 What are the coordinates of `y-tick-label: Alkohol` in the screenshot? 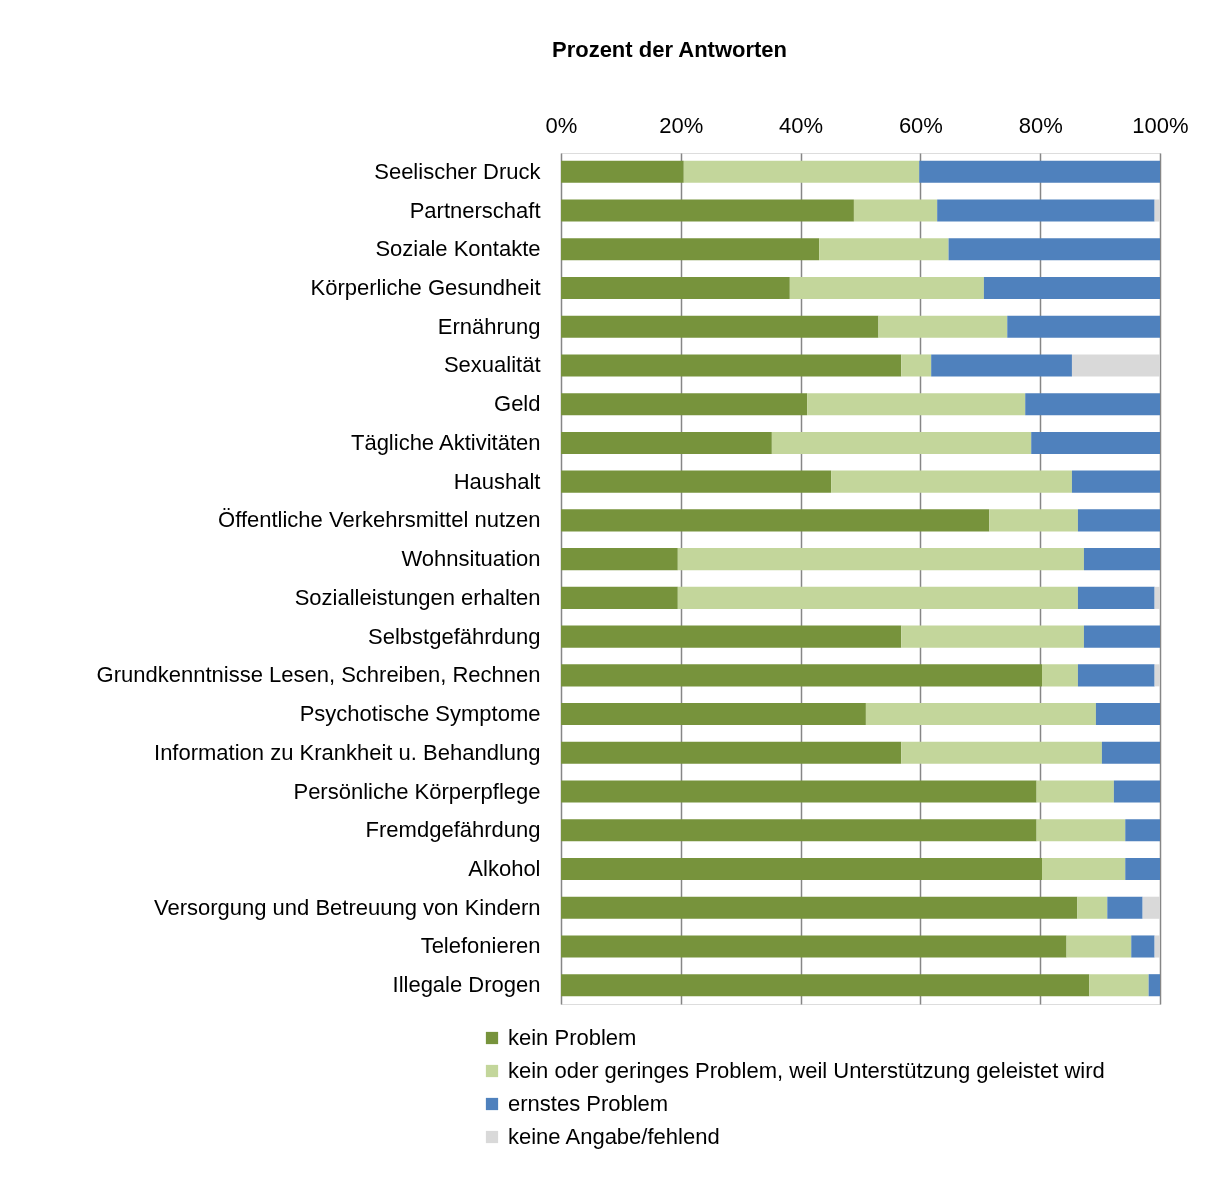 It's located at (504, 869).